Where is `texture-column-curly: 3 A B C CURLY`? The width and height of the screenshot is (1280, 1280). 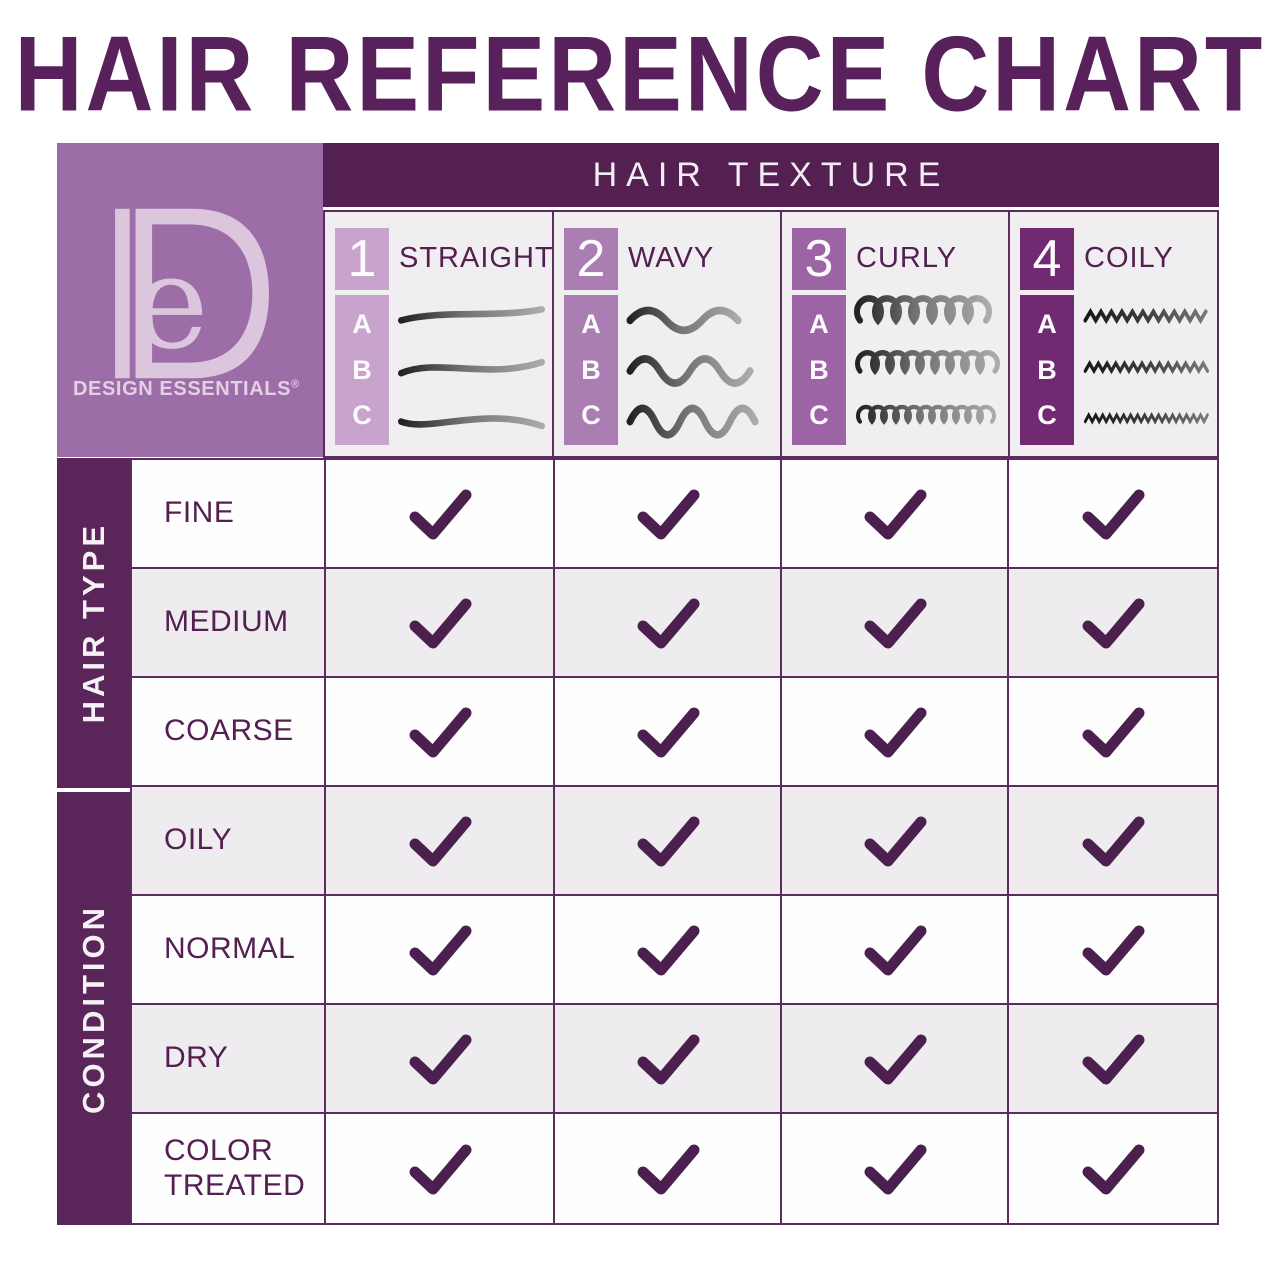
texture-column-curly: 3 A B C CURLY is located at coordinates (896, 334).